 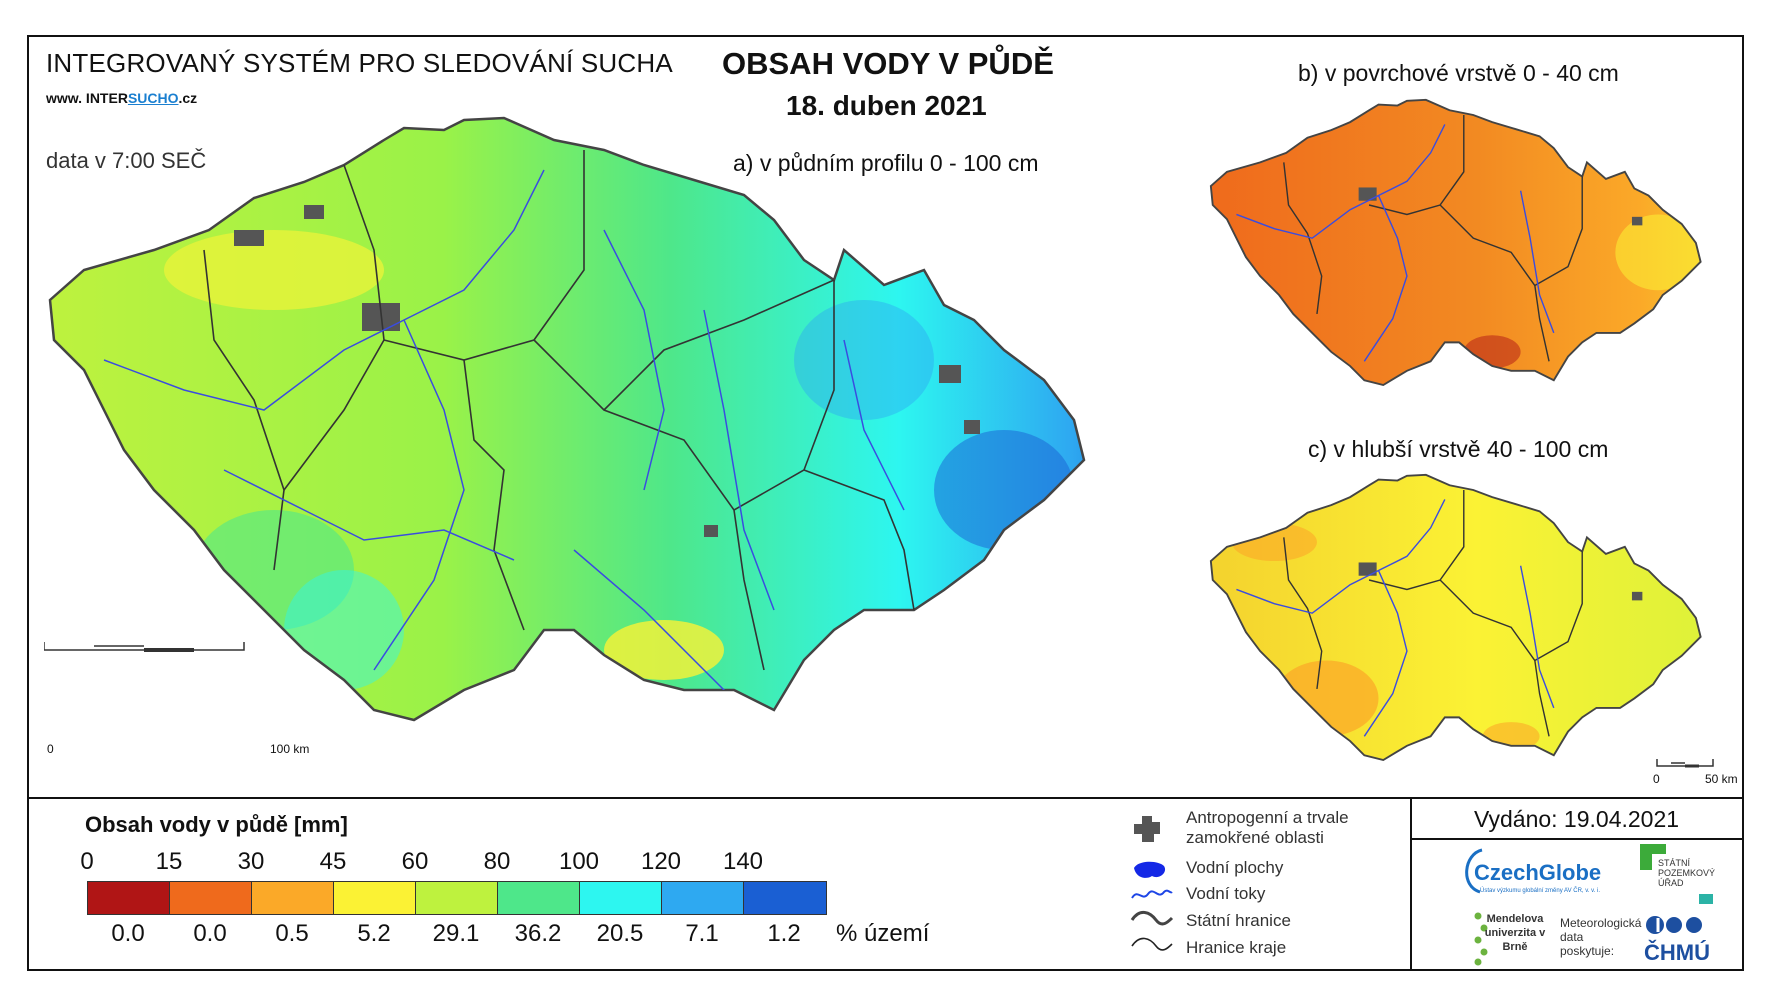 What do you see at coordinates (126, 160) in the screenshot?
I see `data-time: data v 7:00 SEČ` at bounding box center [126, 160].